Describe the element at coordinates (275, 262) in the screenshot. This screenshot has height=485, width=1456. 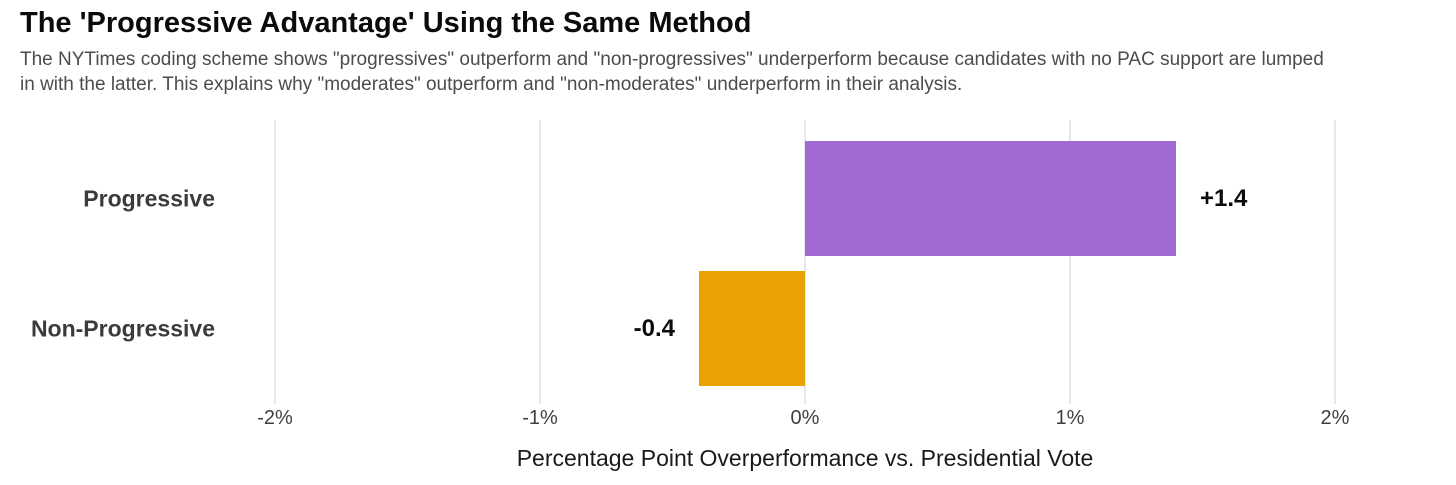
I see `gridline--2%` at that location.